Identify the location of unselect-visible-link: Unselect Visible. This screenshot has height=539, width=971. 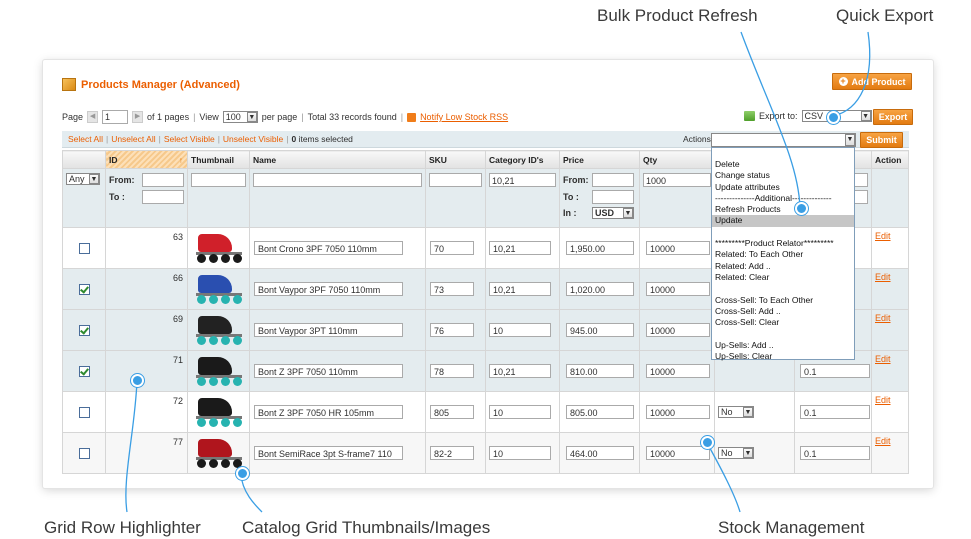
(253, 139).